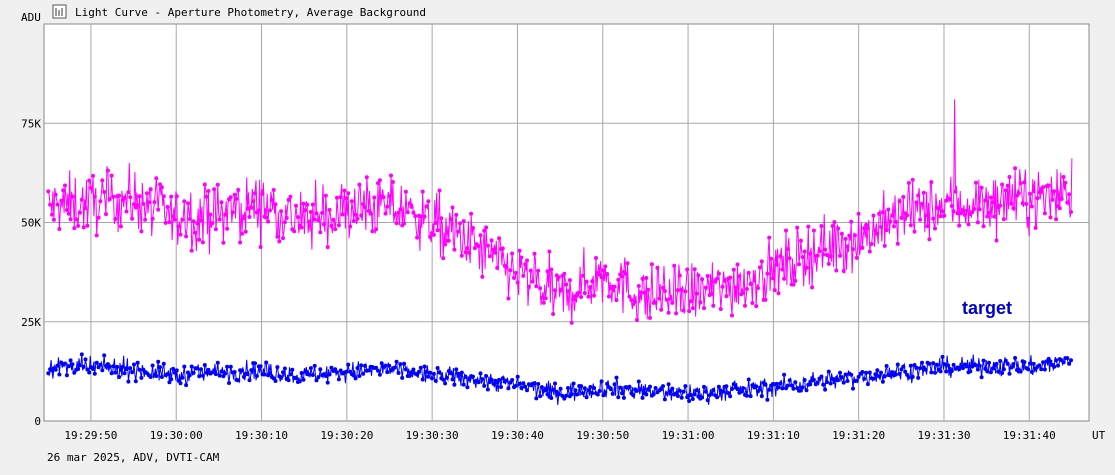 This screenshot has height=475, width=1115. What do you see at coordinates (987, 308) in the screenshot?
I see `legend-target-label: target` at bounding box center [987, 308].